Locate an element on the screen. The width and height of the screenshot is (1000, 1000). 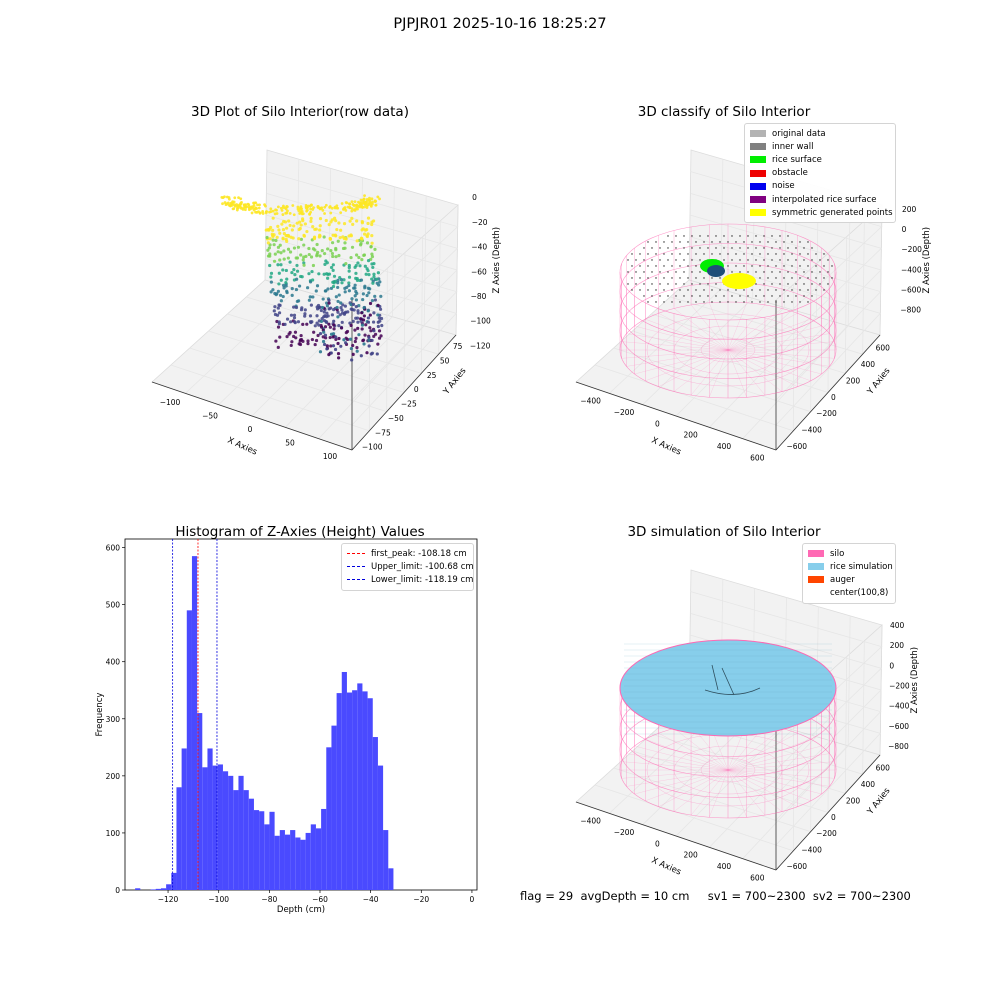
silo-floor-ring is located at coordinates (728, 770).